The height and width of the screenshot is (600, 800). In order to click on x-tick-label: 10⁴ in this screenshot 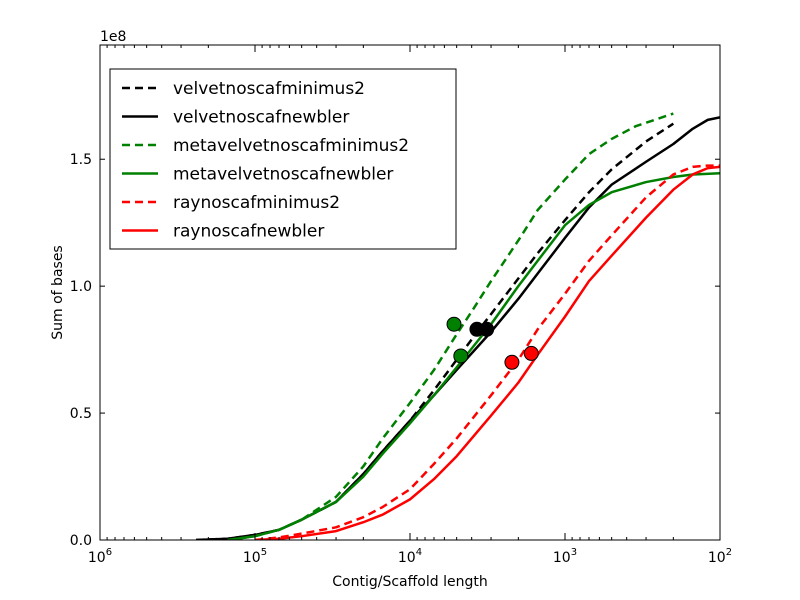, I will do `click(410, 556)`.